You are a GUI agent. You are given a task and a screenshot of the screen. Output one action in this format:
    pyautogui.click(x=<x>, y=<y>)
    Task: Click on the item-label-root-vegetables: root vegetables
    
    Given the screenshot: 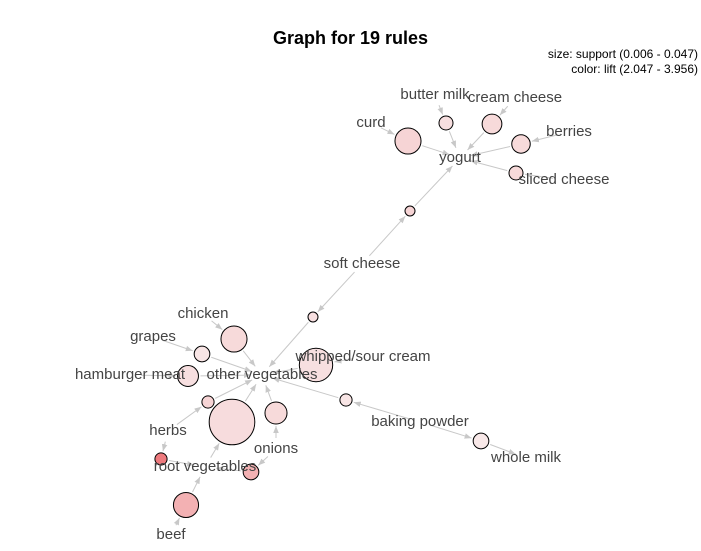 What is the action you would take?
    pyautogui.click(x=205, y=466)
    